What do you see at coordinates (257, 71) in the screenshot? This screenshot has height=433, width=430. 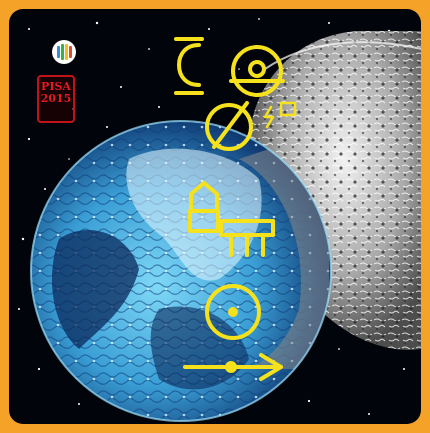 I see `circle-target-glyph-icon` at bounding box center [257, 71].